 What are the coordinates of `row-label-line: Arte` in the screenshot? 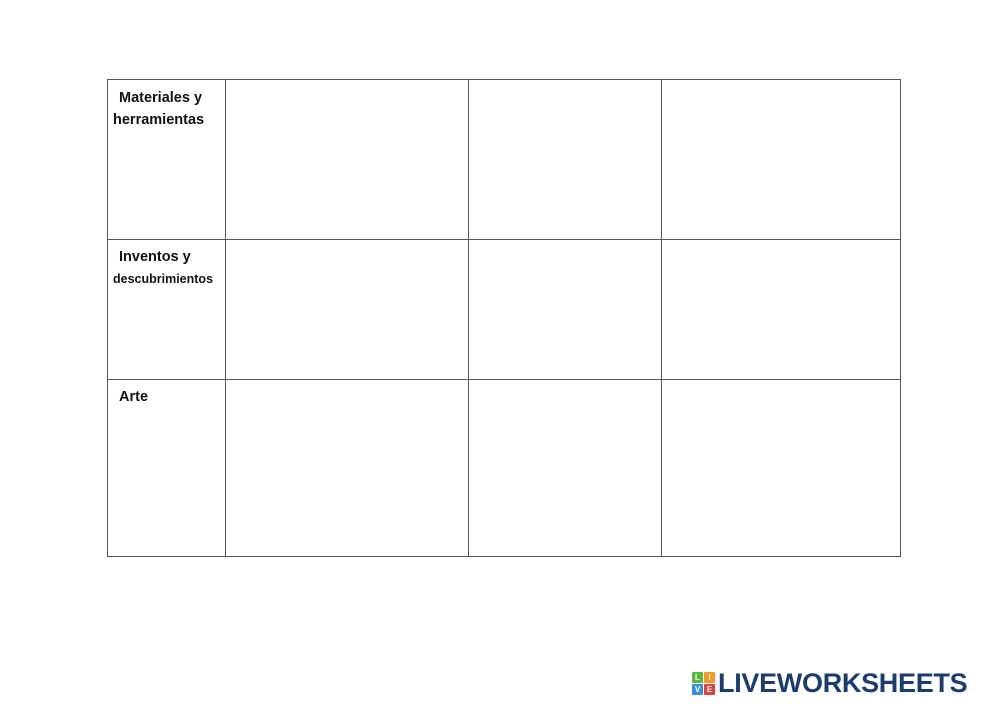 It's located at (134, 397).